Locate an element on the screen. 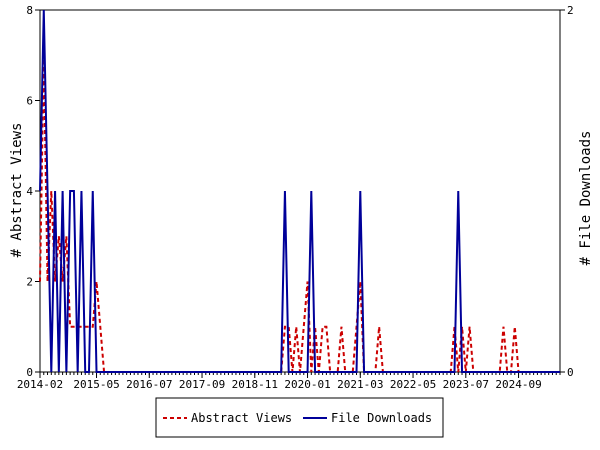 The image size is (600, 450). x-tick-label: 2017-09 is located at coordinates (202, 384).